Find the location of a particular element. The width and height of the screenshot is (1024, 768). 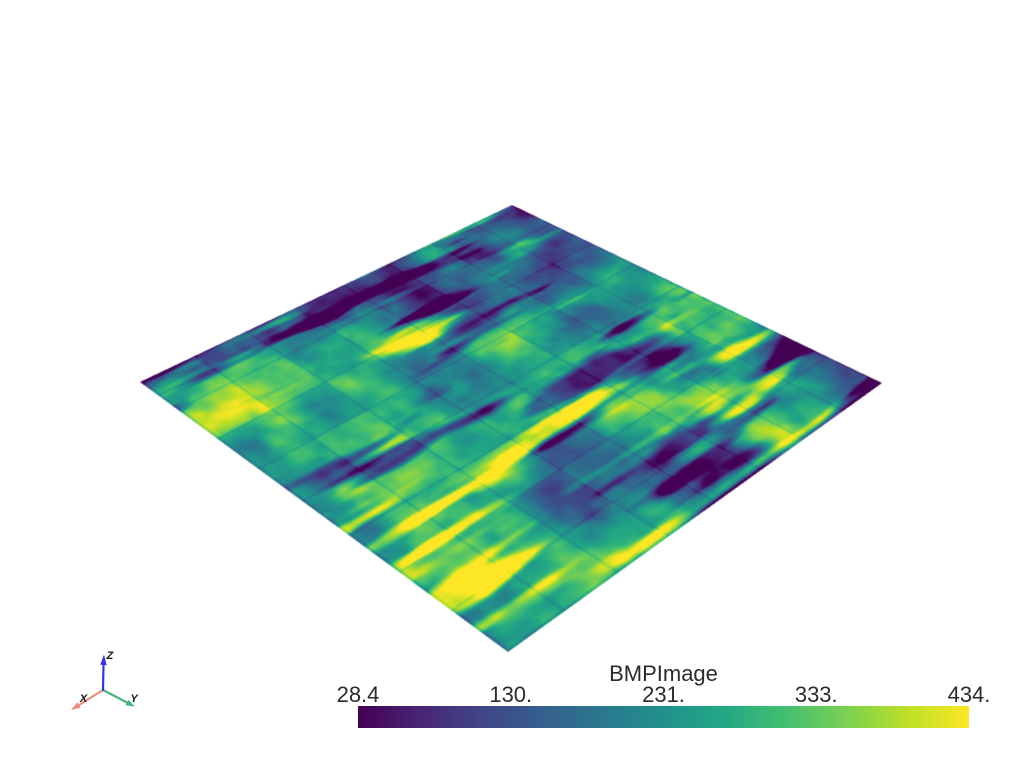

z-axis-label: Z is located at coordinates (110, 656).